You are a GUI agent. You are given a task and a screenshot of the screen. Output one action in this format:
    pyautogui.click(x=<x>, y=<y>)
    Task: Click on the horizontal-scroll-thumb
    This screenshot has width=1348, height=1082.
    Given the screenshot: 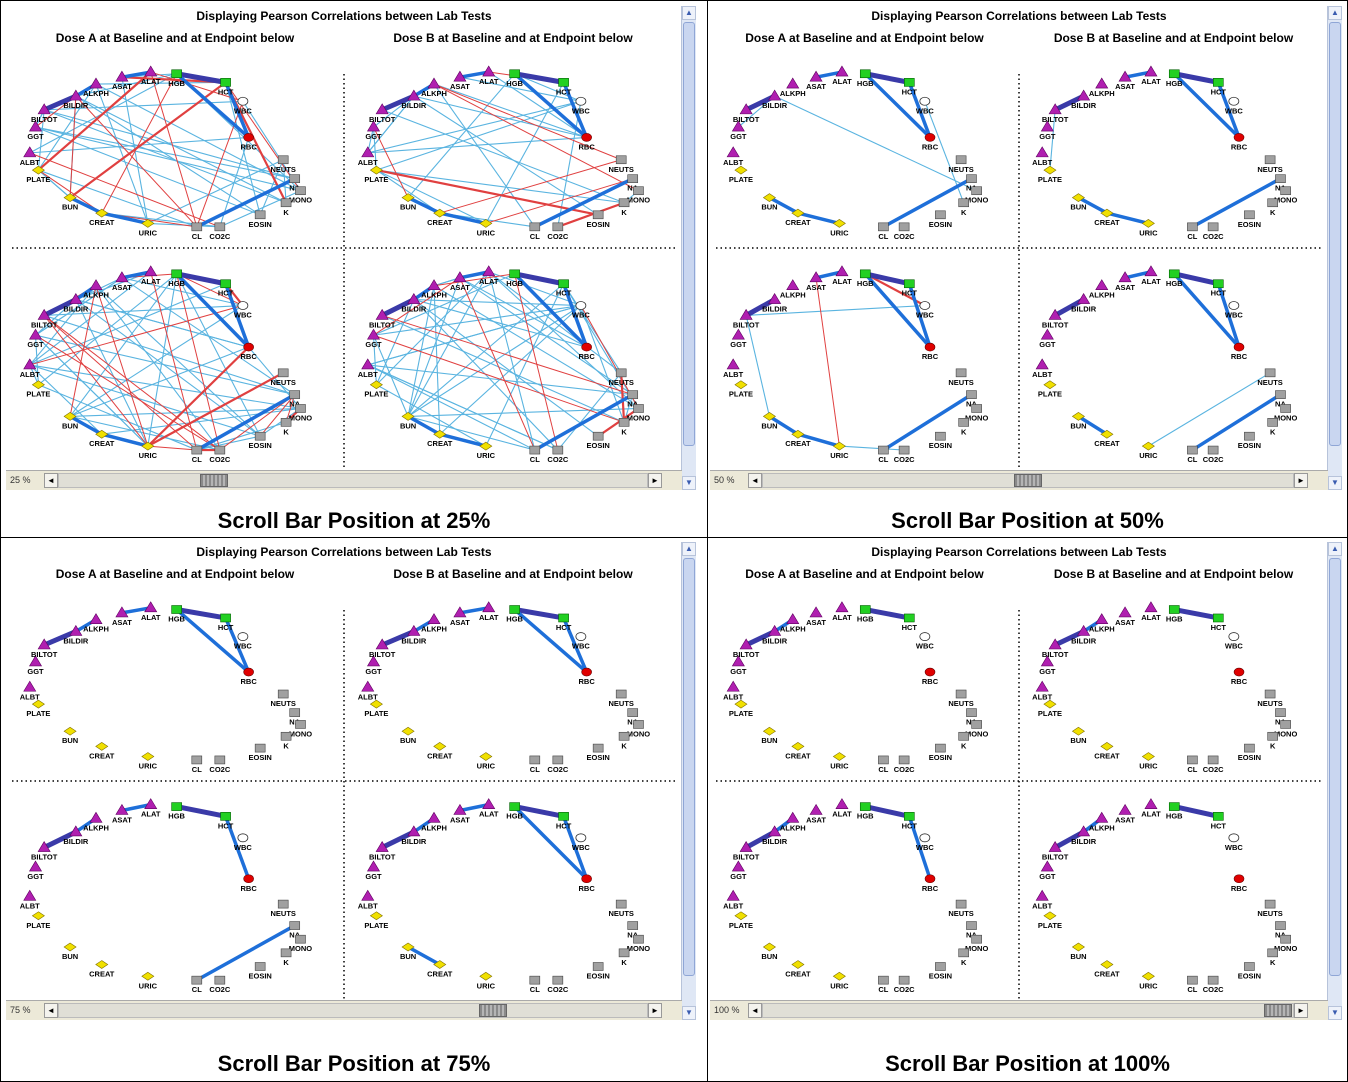 What is the action you would take?
    pyautogui.click(x=492, y=1010)
    